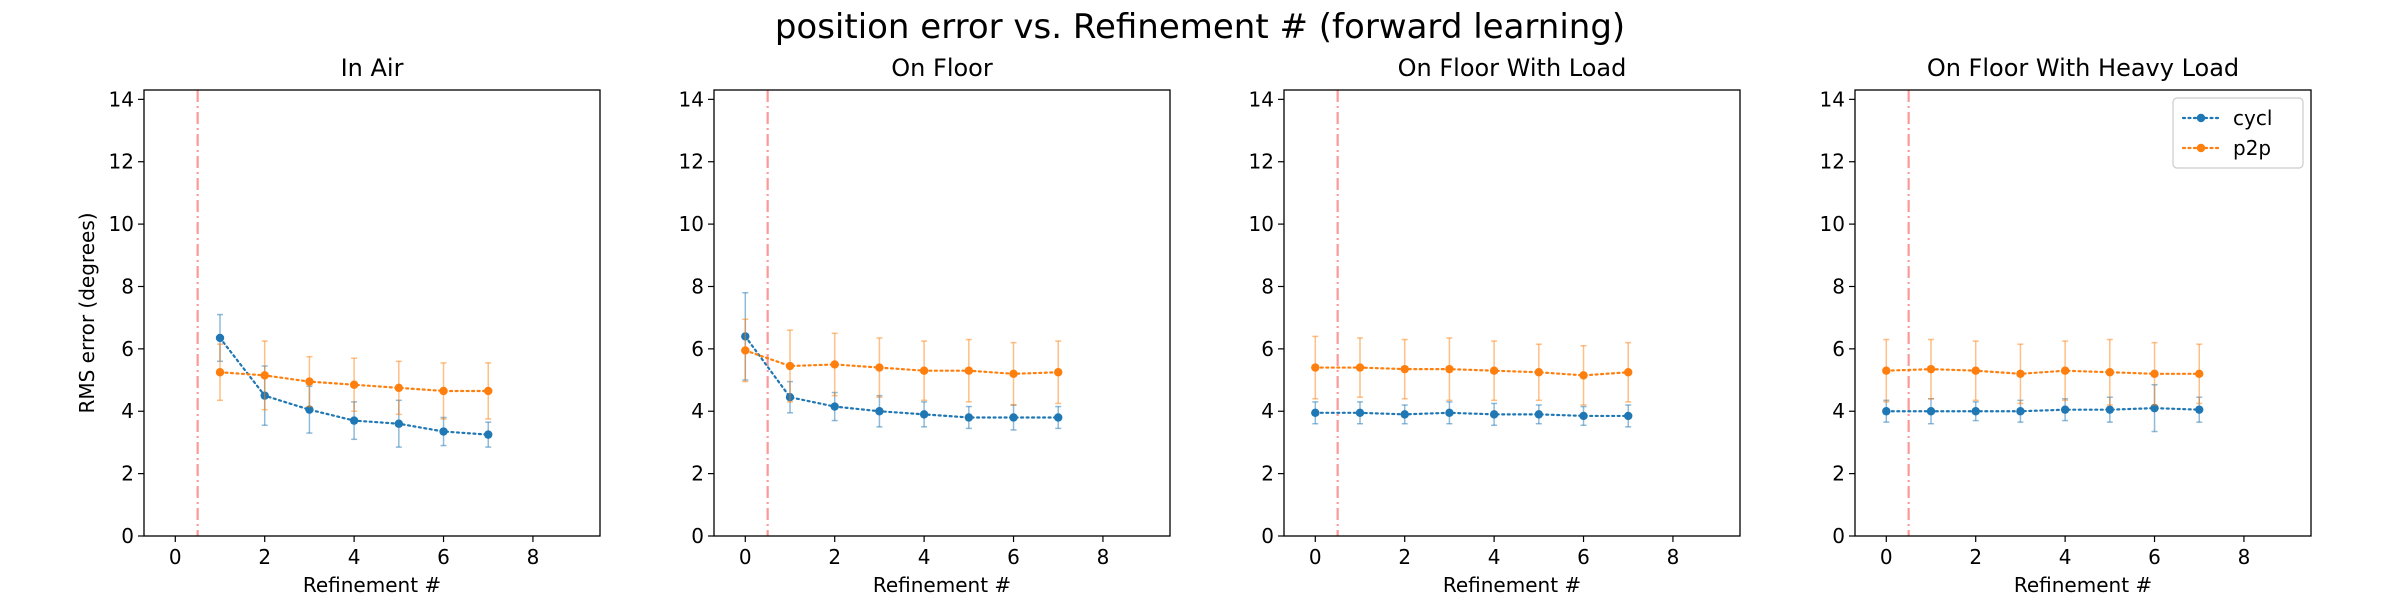 This screenshot has width=2400, height=600. Describe the element at coordinates (1512, 68) in the screenshot. I see `subplot-title: On Floor With Load` at that location.